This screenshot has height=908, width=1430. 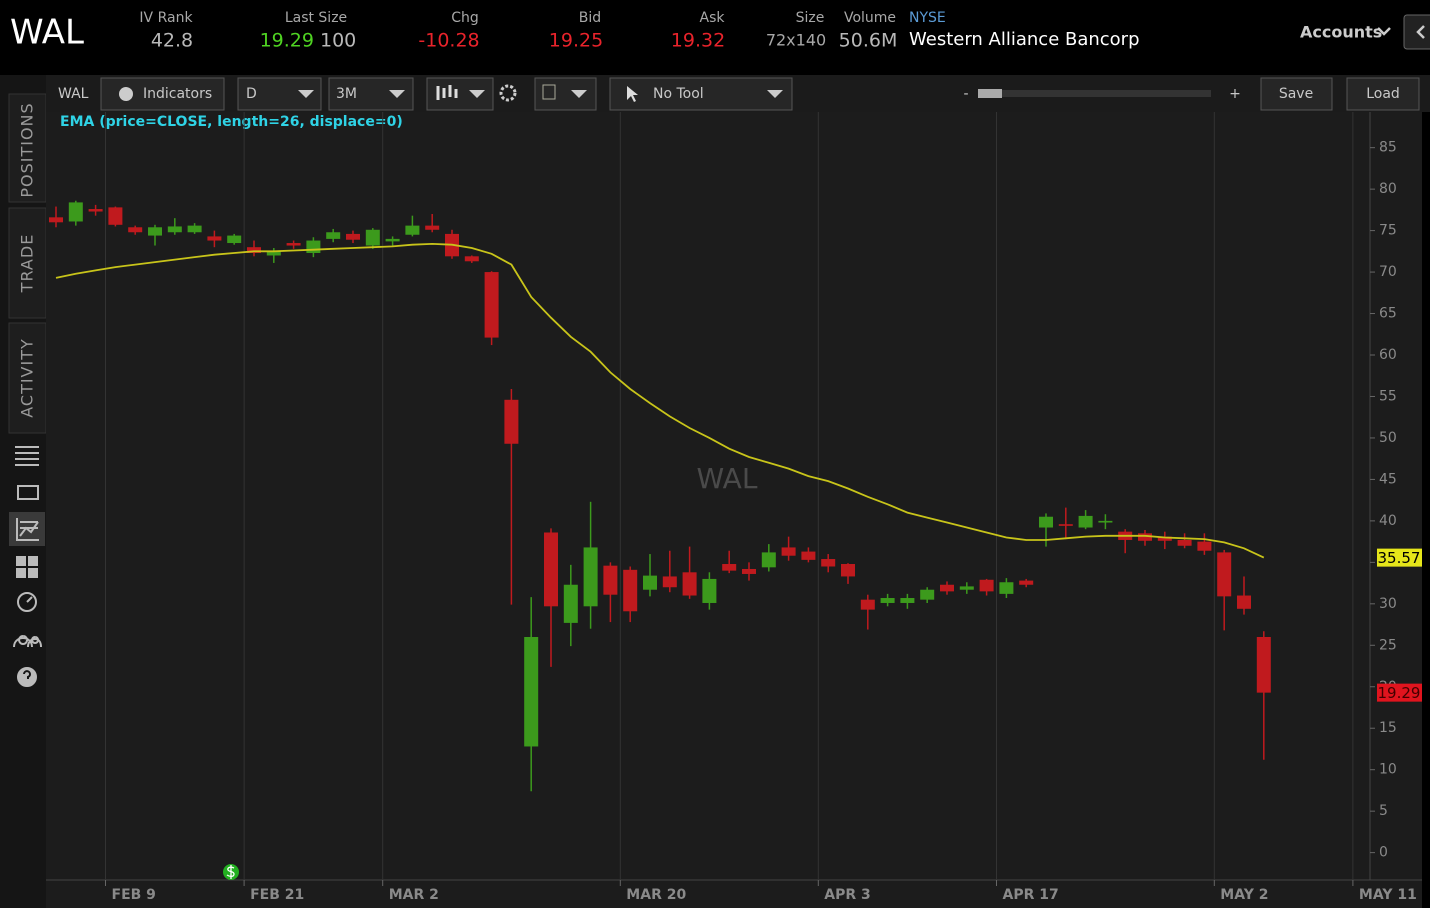 What do you see at coordinates (847, 895) in the screenshot?
I see `x-tick-label: APR 3` at bounding box center [847, 895].